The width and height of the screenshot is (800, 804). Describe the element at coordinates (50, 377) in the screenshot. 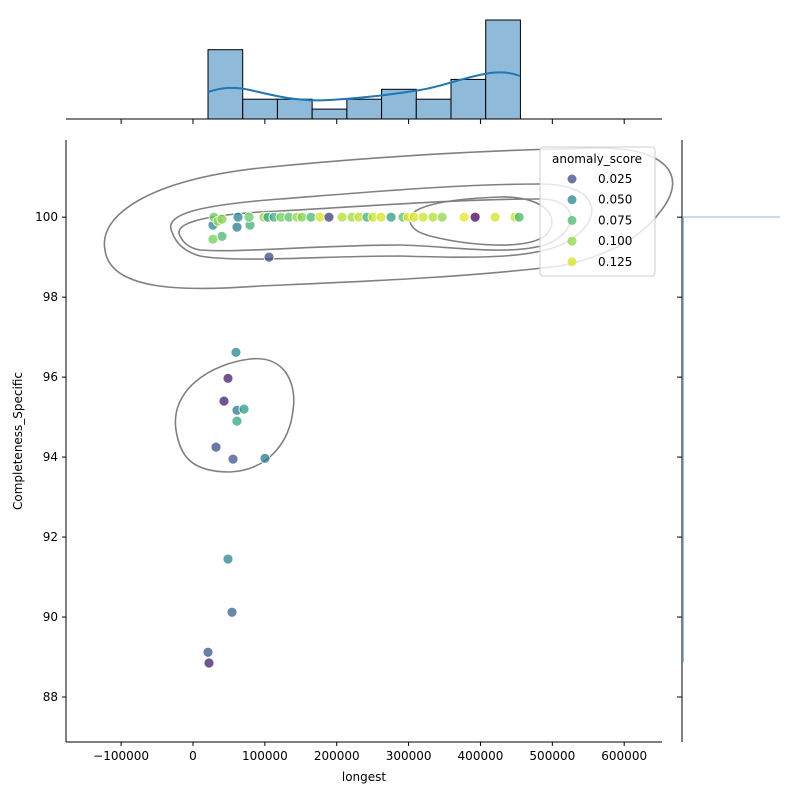

I see `y-tick-label: 96` at that location.